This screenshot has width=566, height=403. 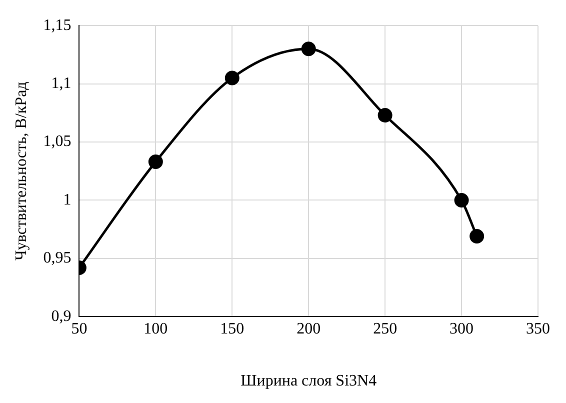 I want to click on y-tick-label: 1, so click(x=67, y=199).